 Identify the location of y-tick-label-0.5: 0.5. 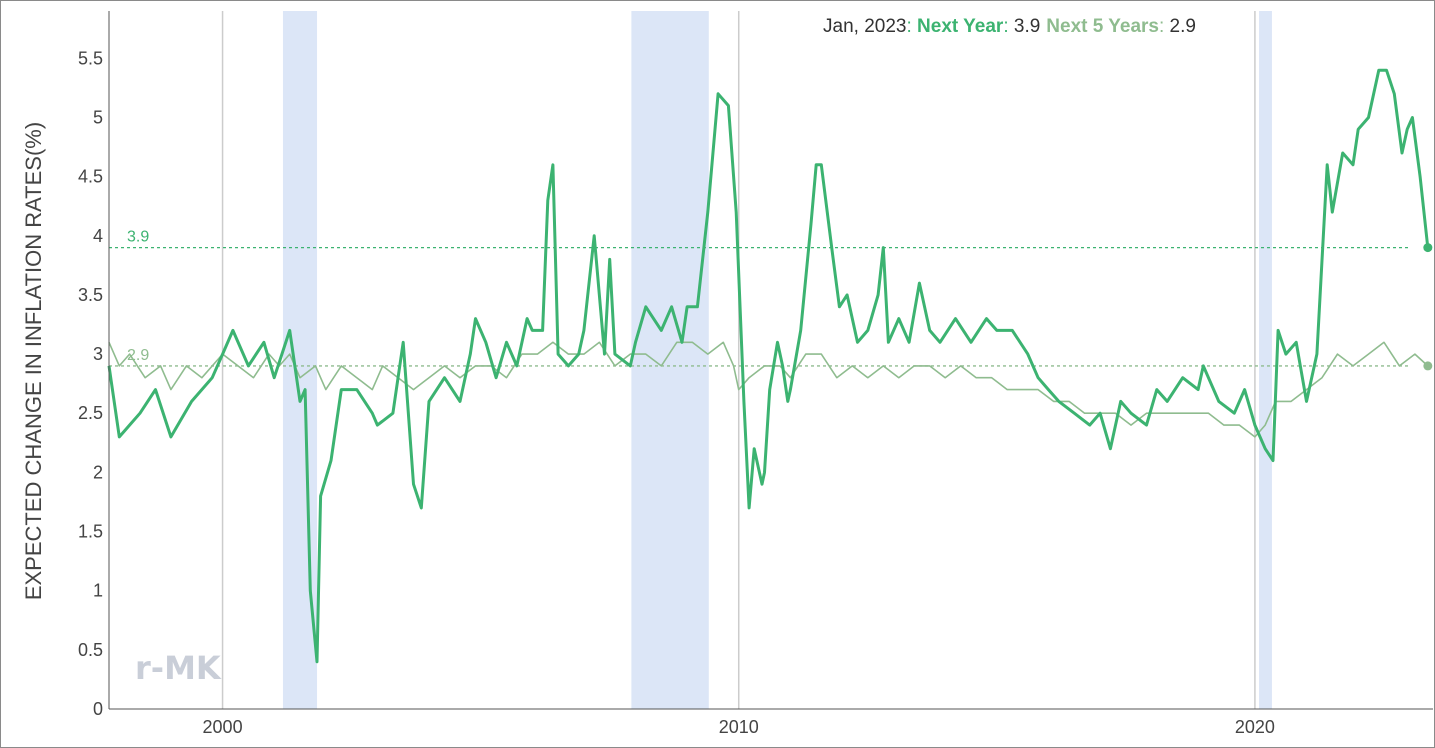
(90, 650).